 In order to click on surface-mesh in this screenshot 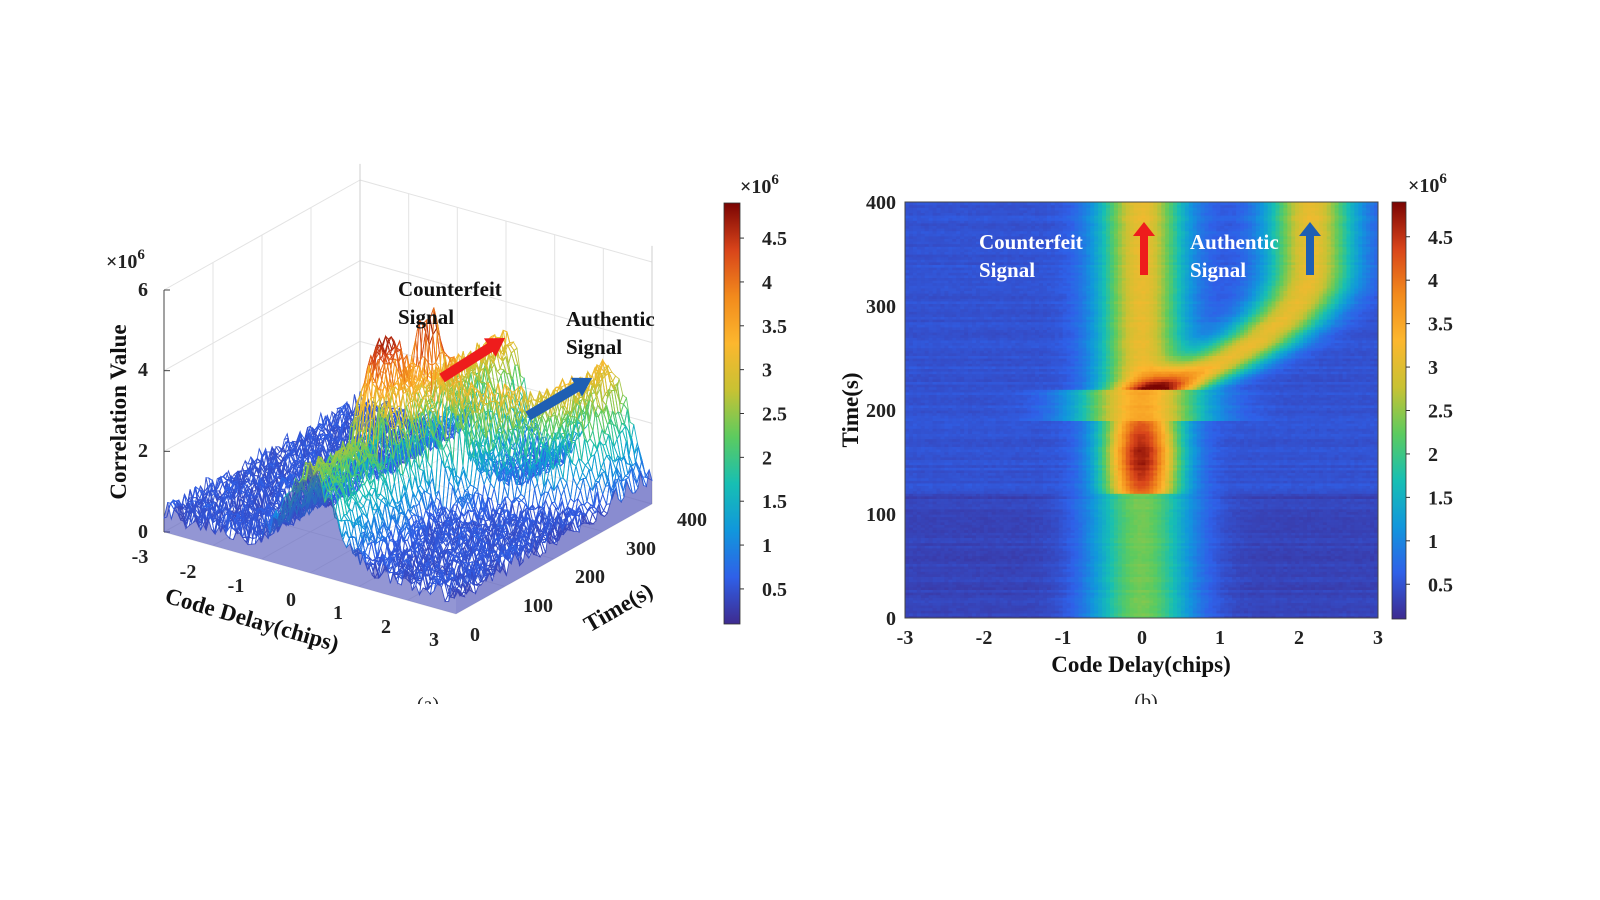, I will do `click(408, 460)`.